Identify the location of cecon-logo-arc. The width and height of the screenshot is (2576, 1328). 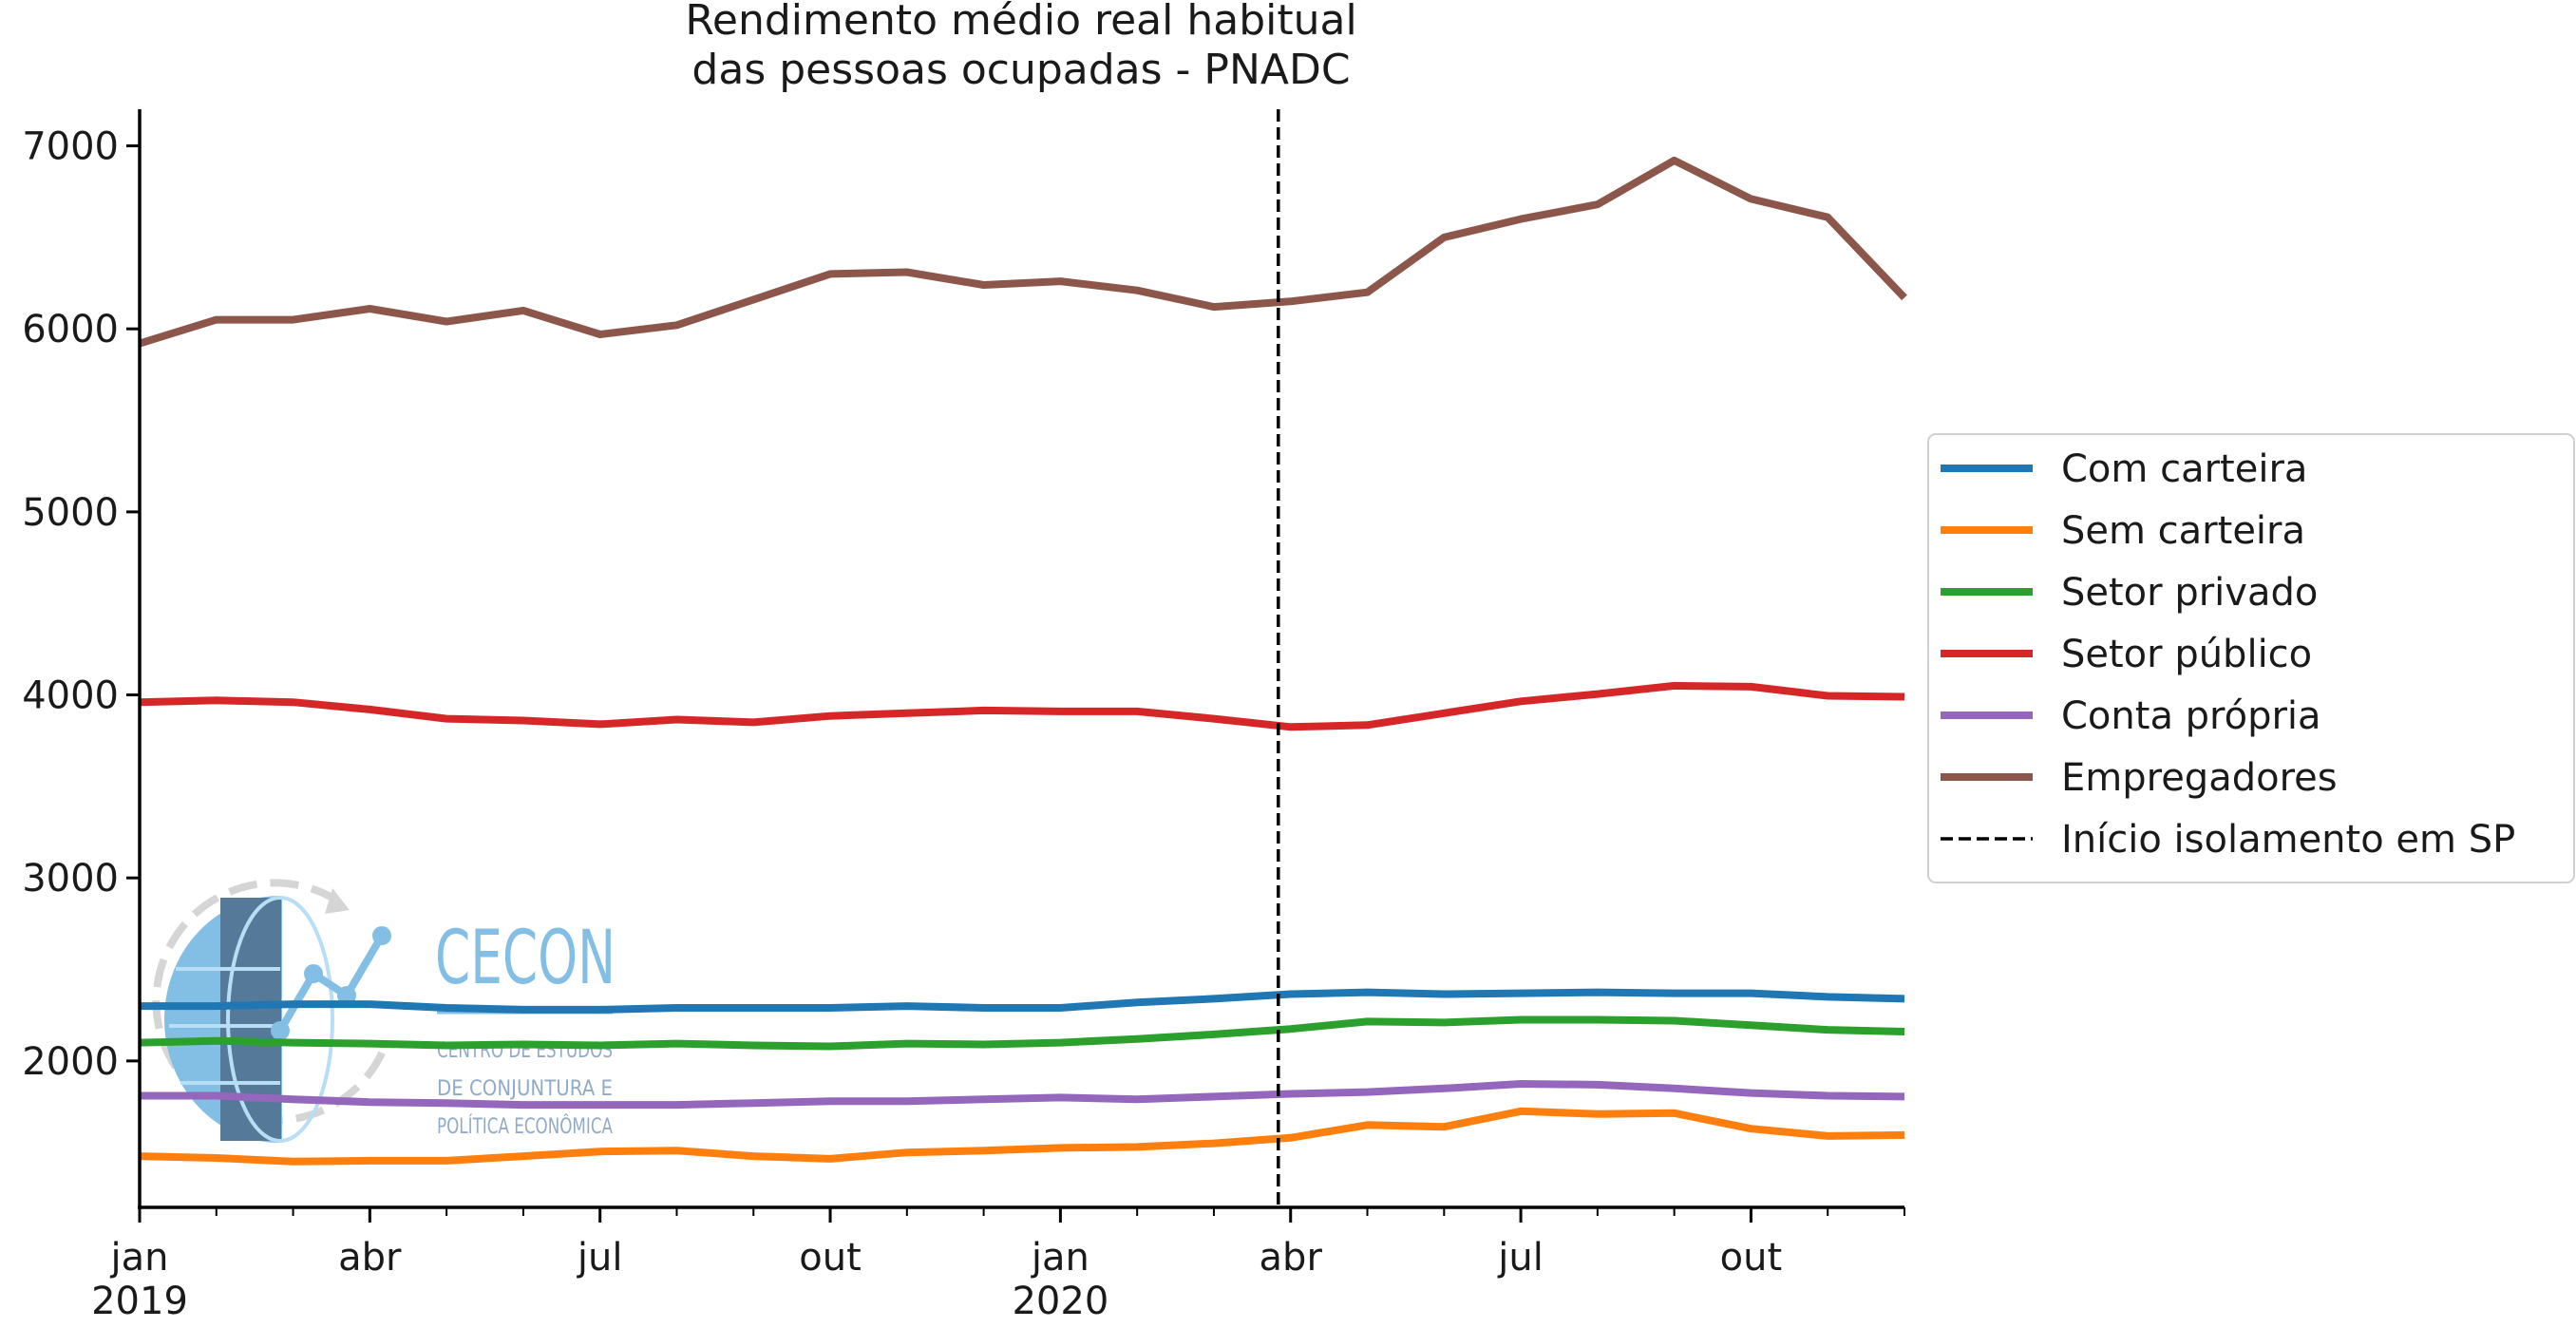
(270, 1002).